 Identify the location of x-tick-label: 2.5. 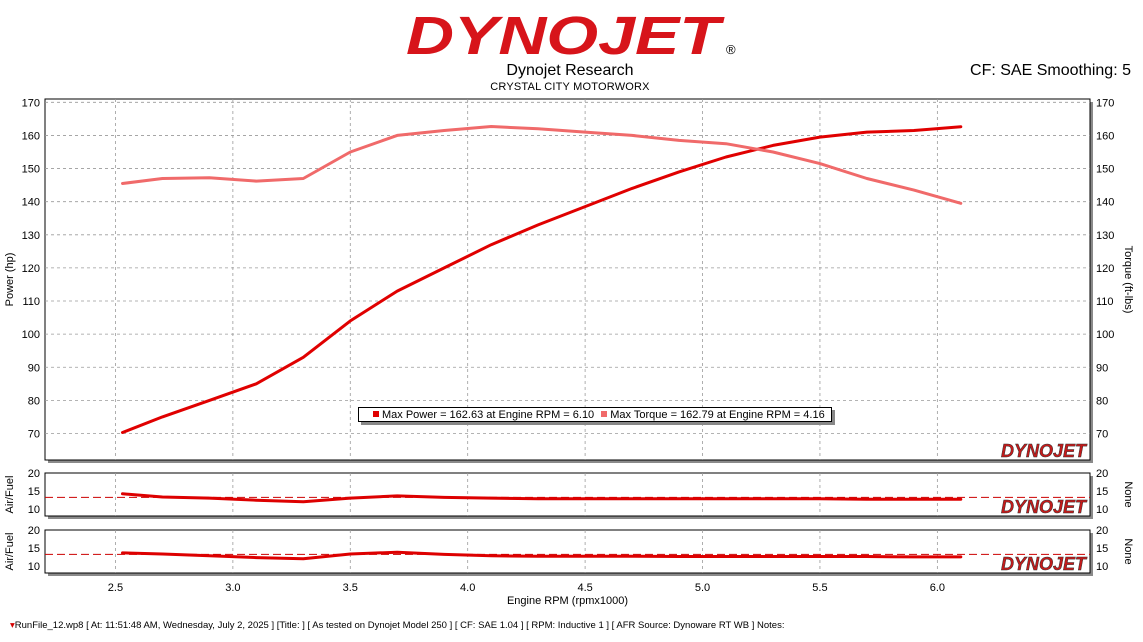
(115, 588).